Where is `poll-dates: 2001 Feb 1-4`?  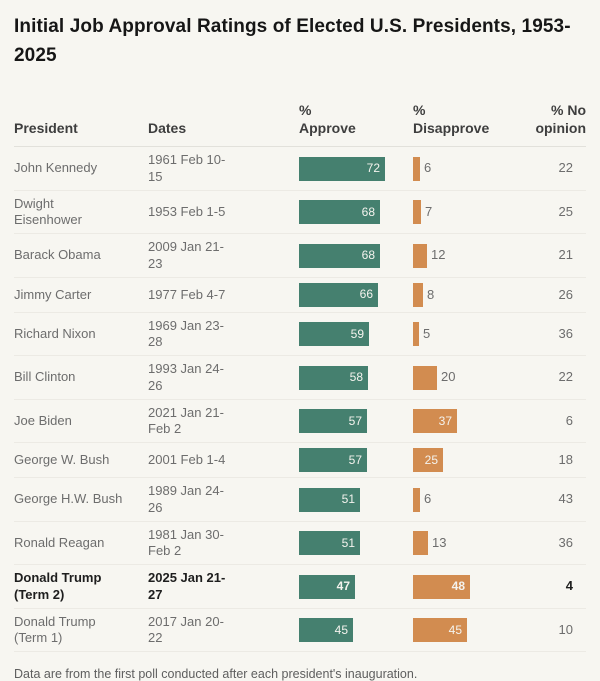 poll-dates: 2001 Feb 1-4 is located at coordinates (187, 460).